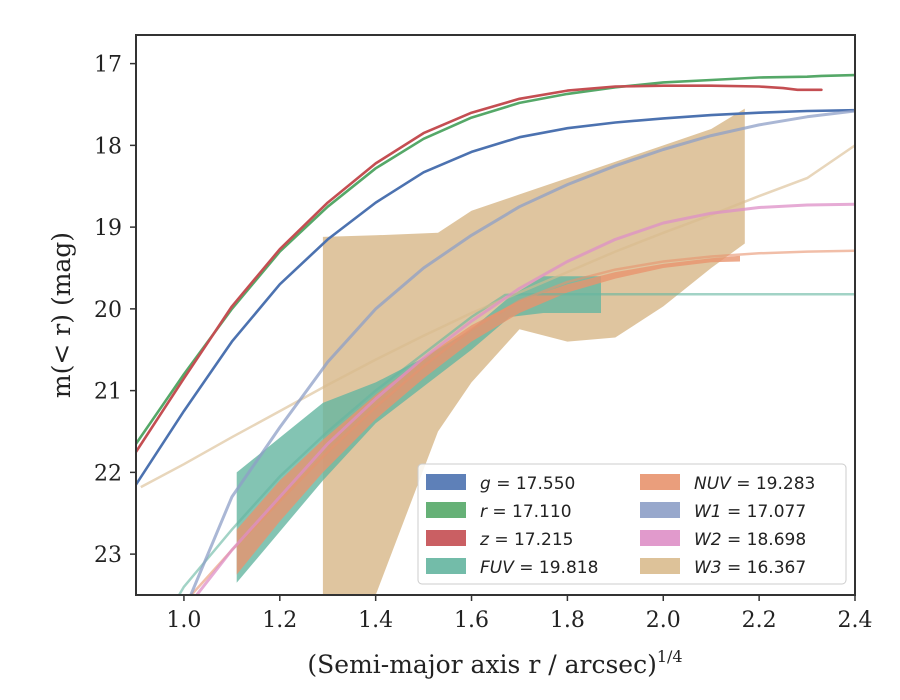 The height and width of the screenshot is (700, 900). What do you see at coordinates (526, 512) in the screenshot?
I see `legend-label-r: r = 17.110` at bounding box center [526, 512].